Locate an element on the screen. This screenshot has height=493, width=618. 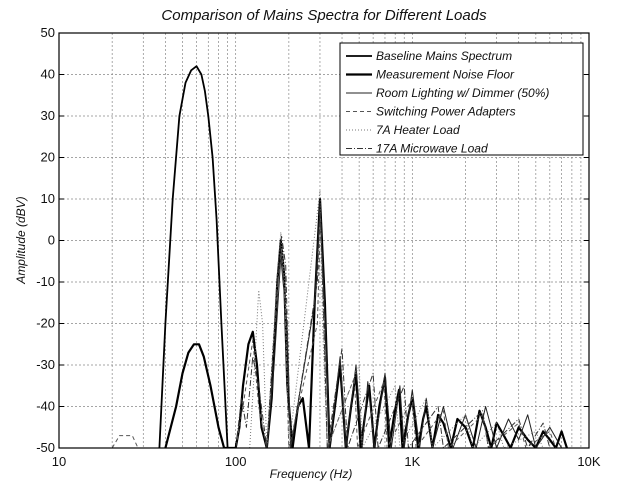
legend-label-6: 17A Microwave Load is located at coordinates (432, 149).